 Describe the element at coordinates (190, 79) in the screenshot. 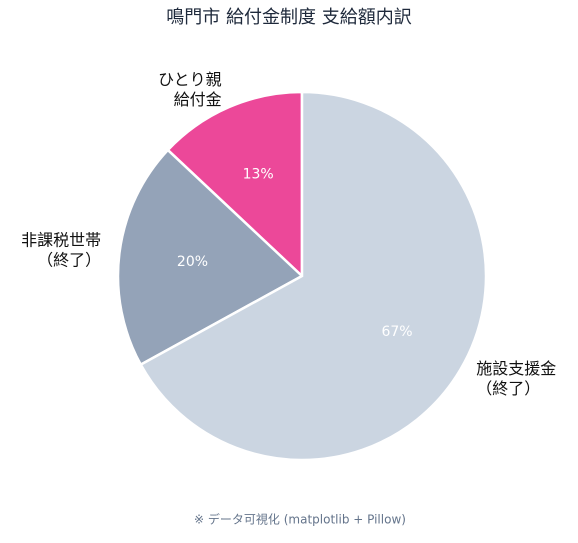

I see `category-label-line: ひとり親` at that location.